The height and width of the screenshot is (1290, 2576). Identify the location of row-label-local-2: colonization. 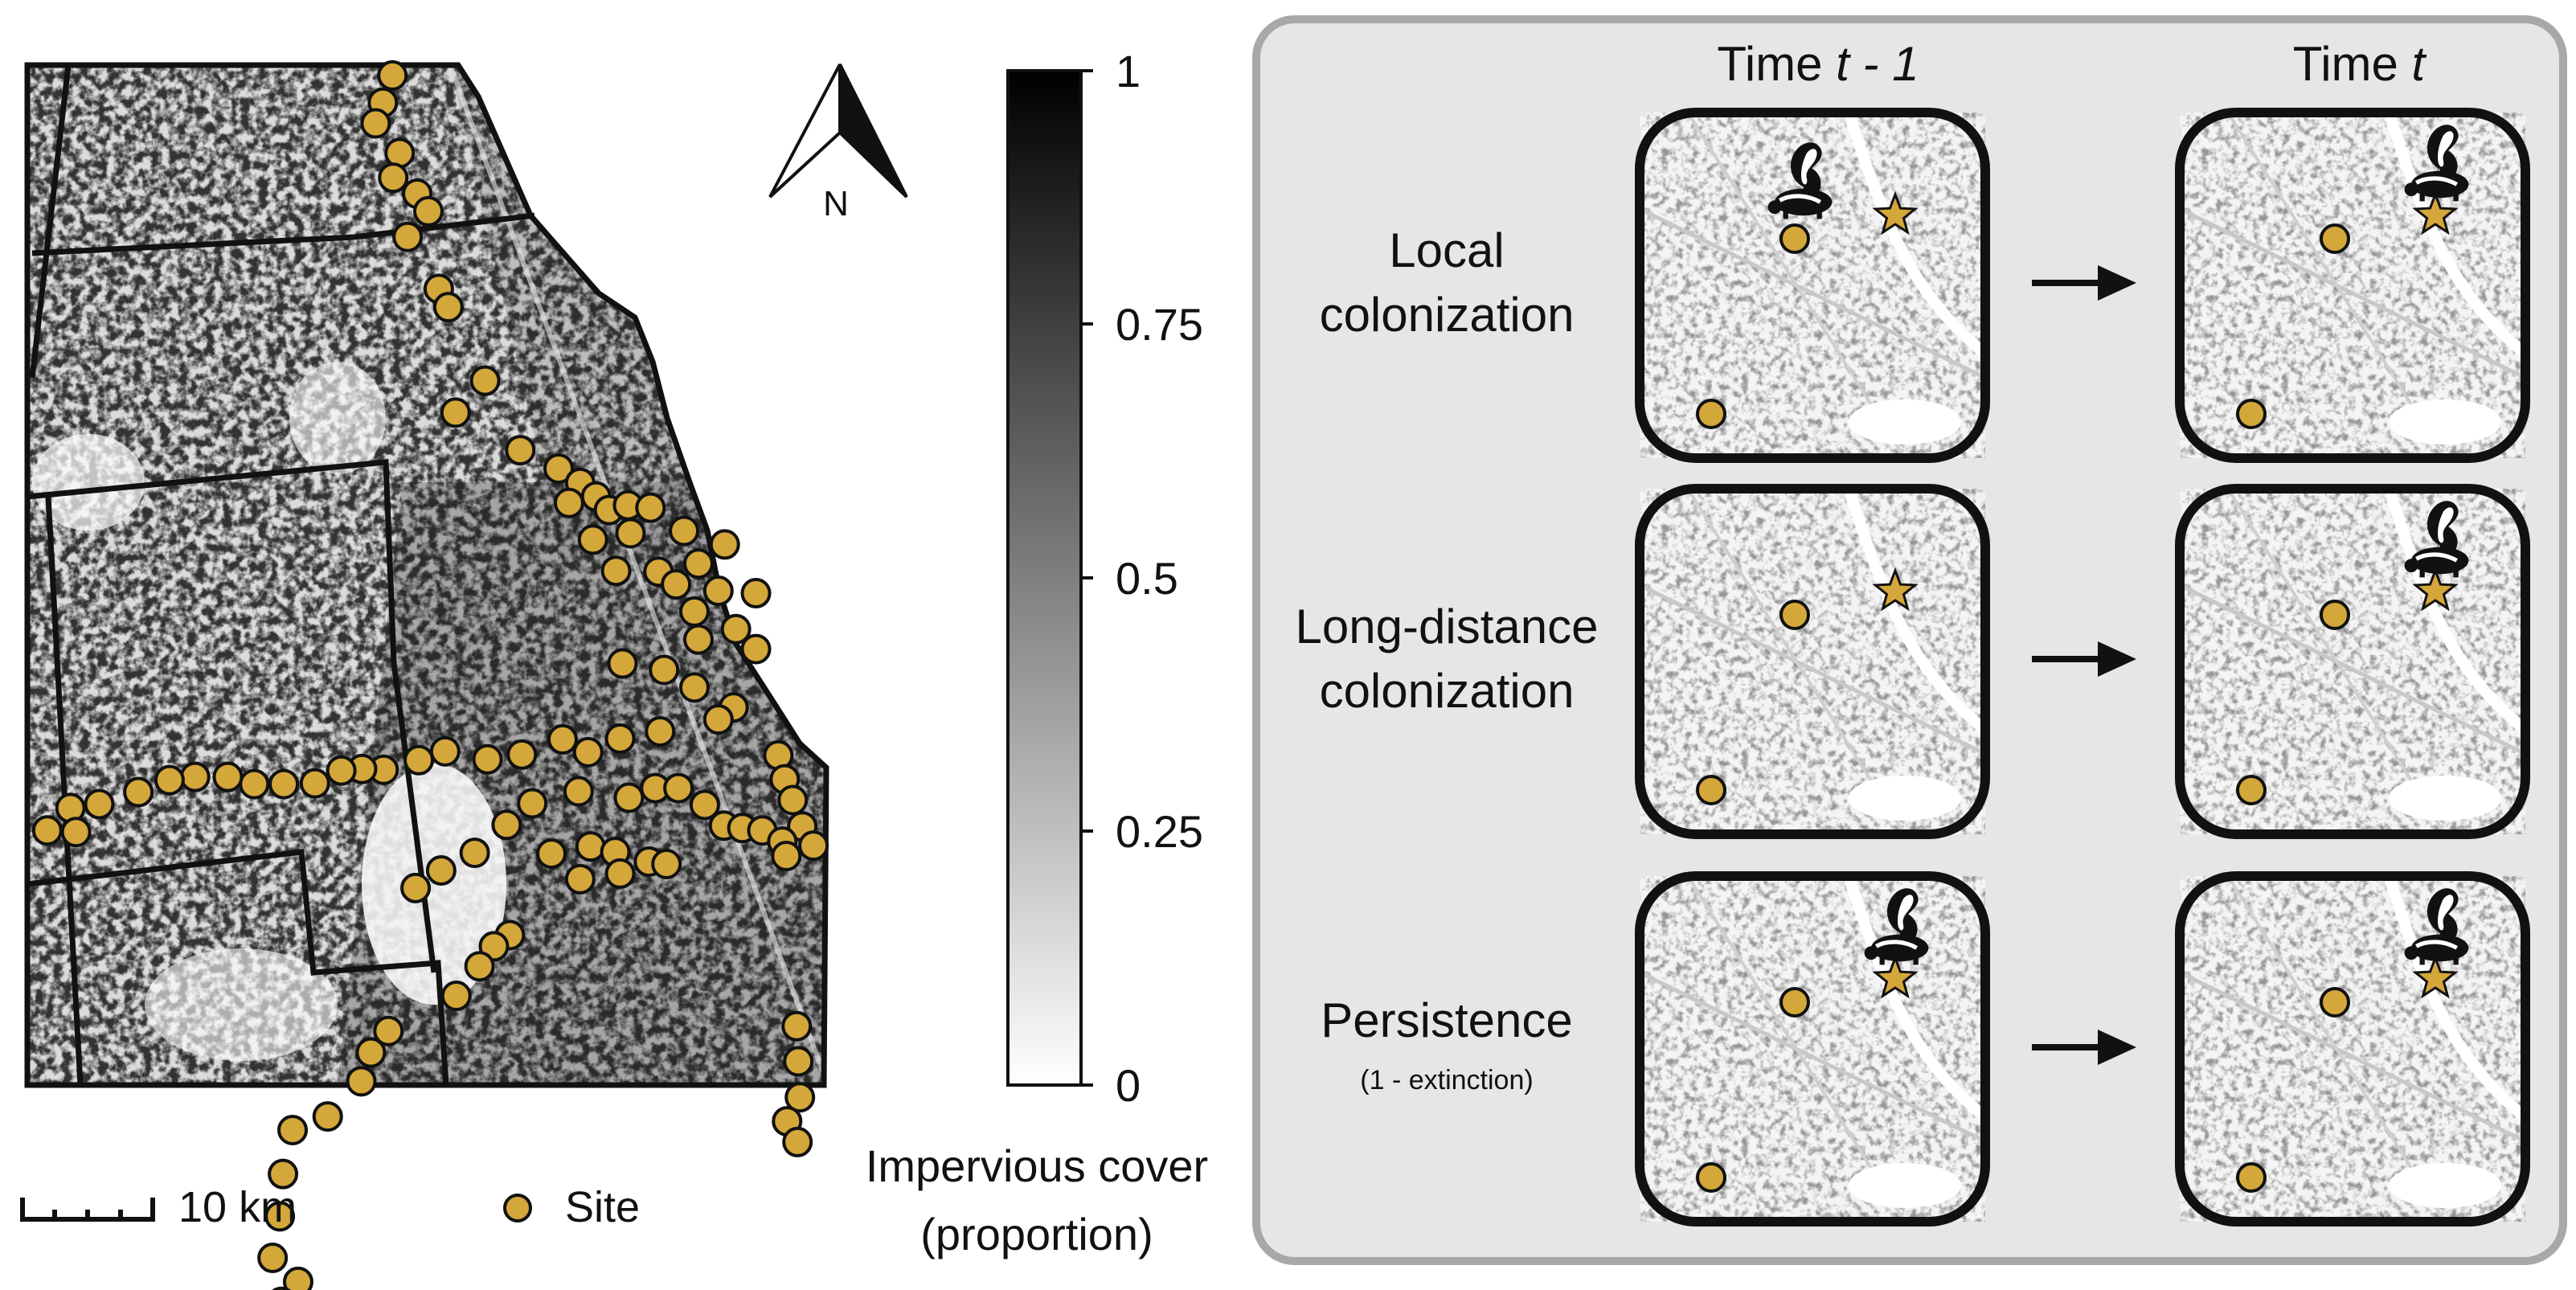
(1447, 315).